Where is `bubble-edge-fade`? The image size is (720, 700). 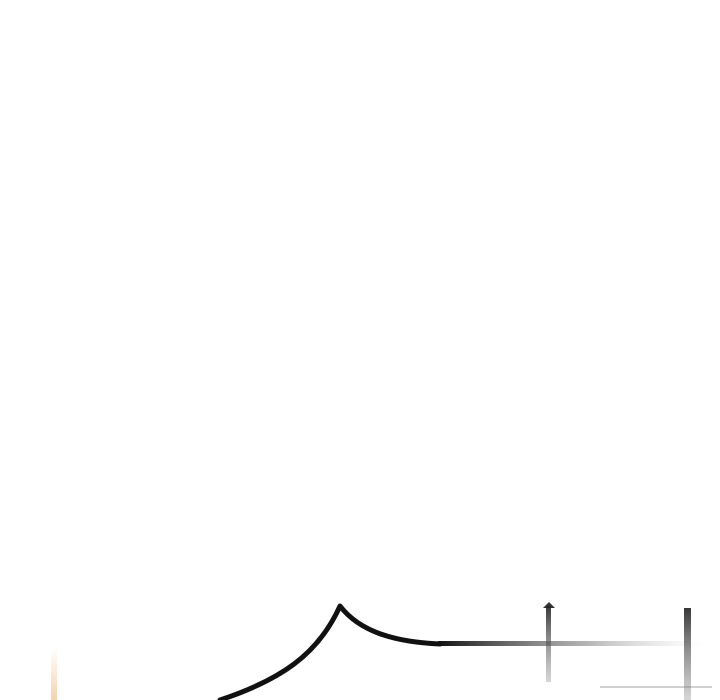
bubble-edge-fade is located at coordinates (573, 643).